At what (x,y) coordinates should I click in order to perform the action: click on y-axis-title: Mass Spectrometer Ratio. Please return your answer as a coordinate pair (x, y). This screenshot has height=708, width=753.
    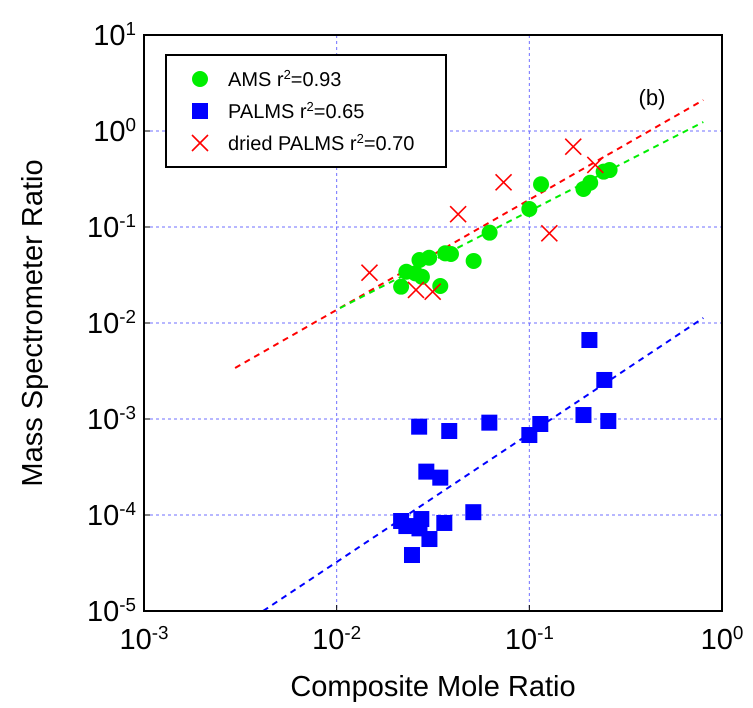
    Looking at the image, I should click on (33, 323).